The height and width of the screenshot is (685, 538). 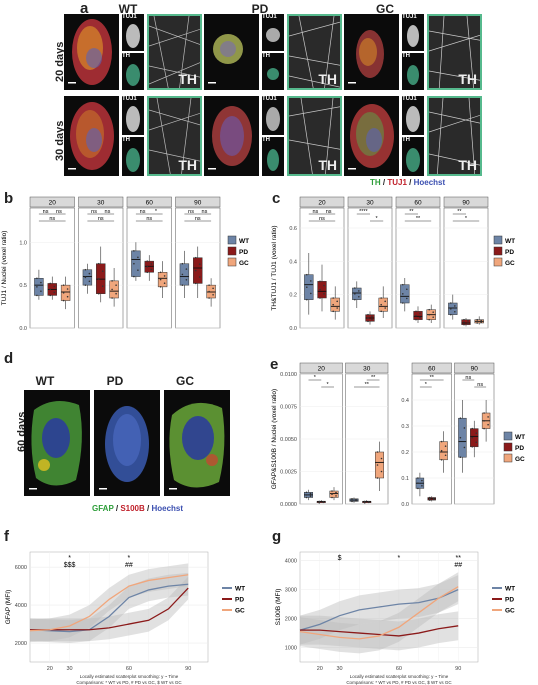 I want to click on series-line-gc, so click(x=379, y=613).